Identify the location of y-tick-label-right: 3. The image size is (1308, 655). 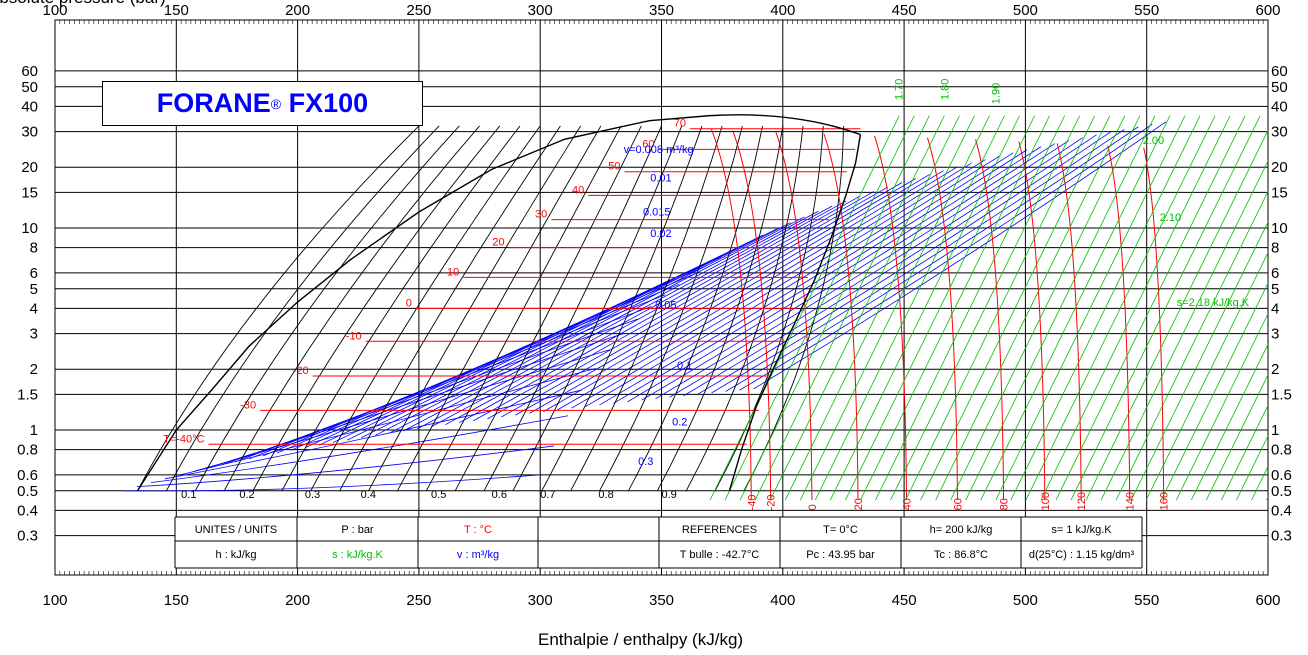
(1275, 334).